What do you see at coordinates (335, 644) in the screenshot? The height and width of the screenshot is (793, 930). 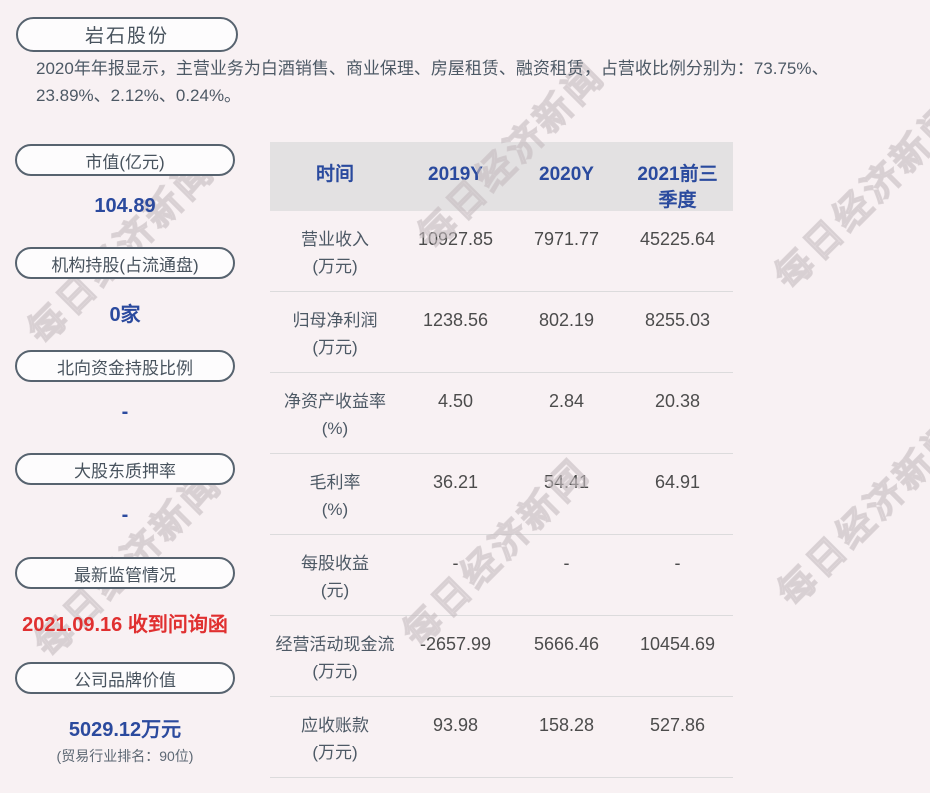 I see `metric-name: 经营活动现金流` at bounding box center [335, 644].